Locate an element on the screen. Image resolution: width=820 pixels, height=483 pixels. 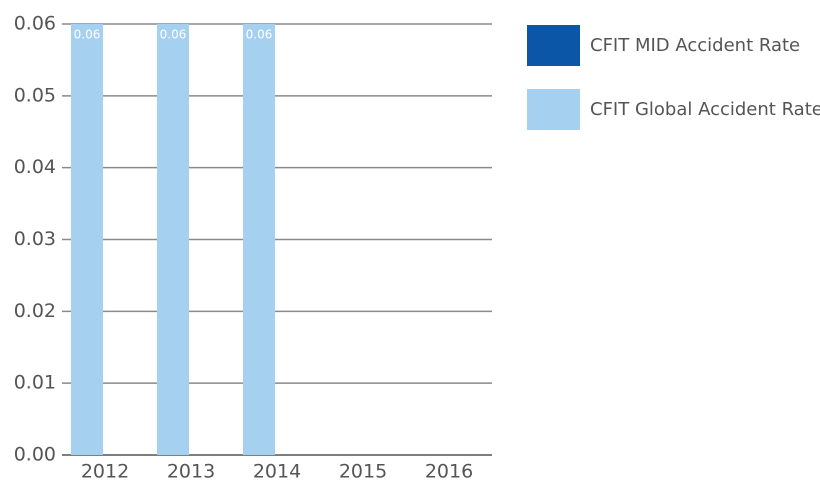
y-tick-label: 0.02 is located at coordinates (35, 311).